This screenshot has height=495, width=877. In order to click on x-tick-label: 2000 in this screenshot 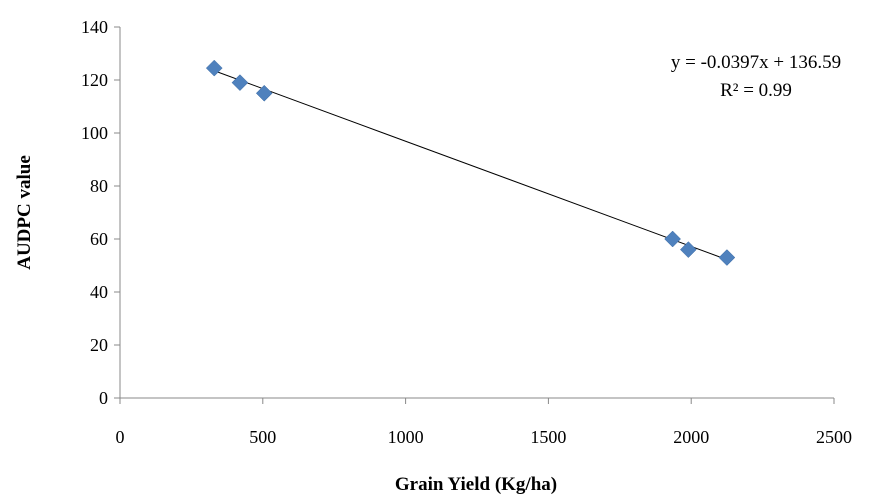, I will do `click(691, 437)`.